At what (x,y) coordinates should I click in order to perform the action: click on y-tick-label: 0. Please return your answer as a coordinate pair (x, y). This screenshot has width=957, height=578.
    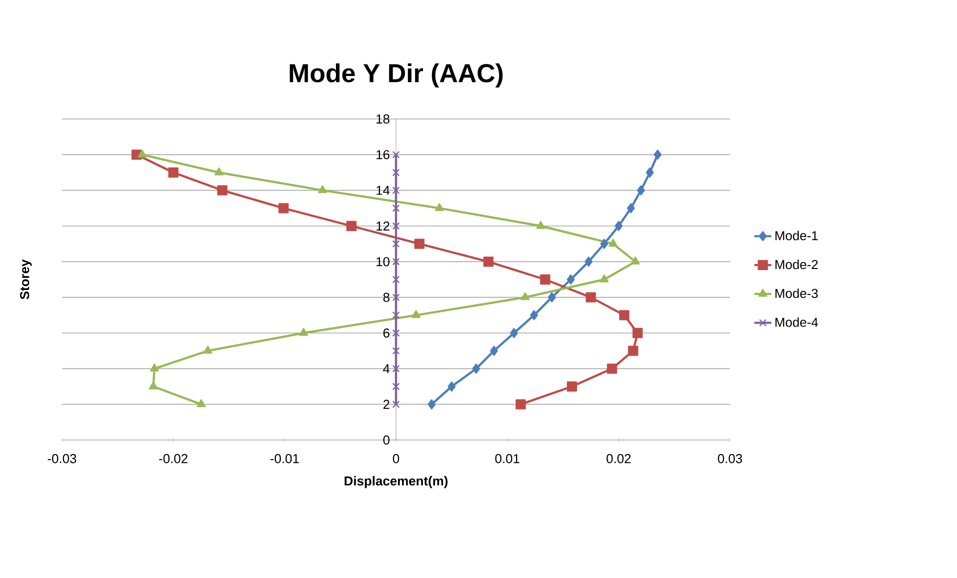
    Looking at the image, I should click on (386, 440).